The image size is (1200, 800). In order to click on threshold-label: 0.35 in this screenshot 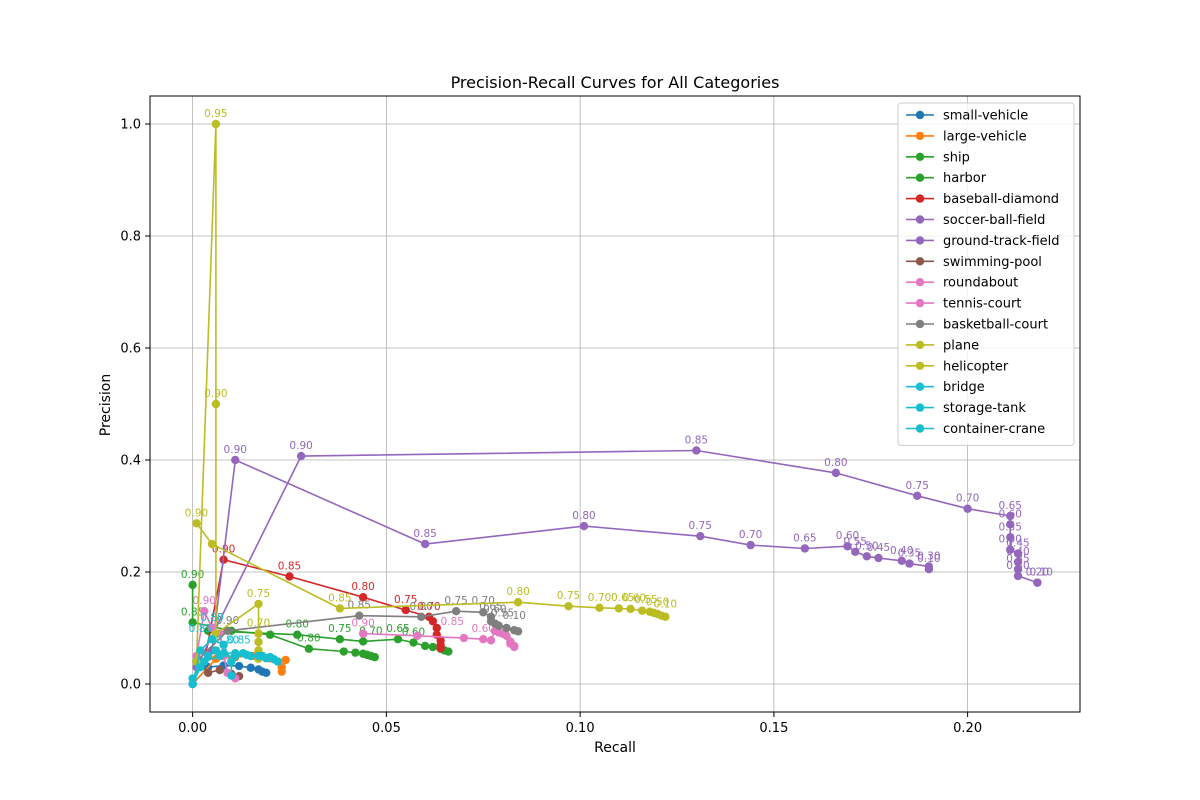, I will do `click(1017, 559)`.